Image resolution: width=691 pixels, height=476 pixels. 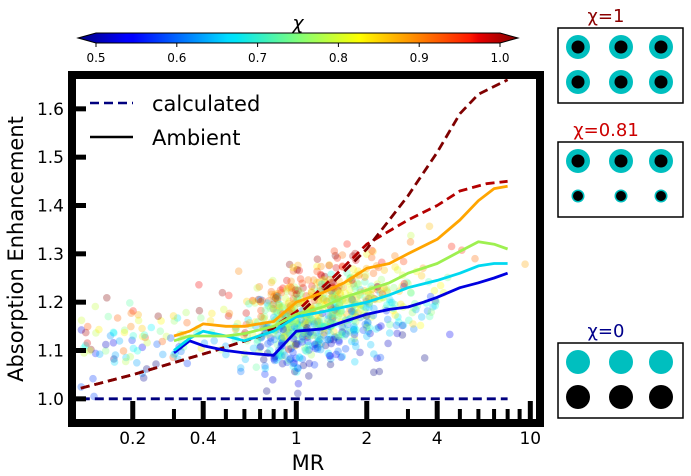 I want to click on x-axis: 0.2 0.4 1 2 4 10, so click(x=330, y=425).